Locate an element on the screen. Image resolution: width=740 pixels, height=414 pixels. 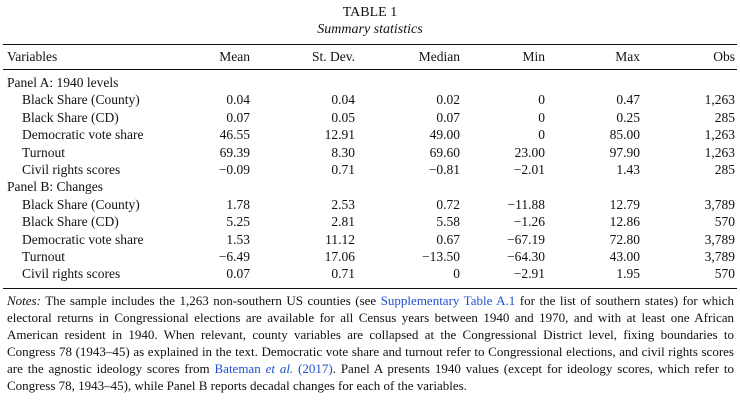
header-max: Max is located at coordinates (627, 56).